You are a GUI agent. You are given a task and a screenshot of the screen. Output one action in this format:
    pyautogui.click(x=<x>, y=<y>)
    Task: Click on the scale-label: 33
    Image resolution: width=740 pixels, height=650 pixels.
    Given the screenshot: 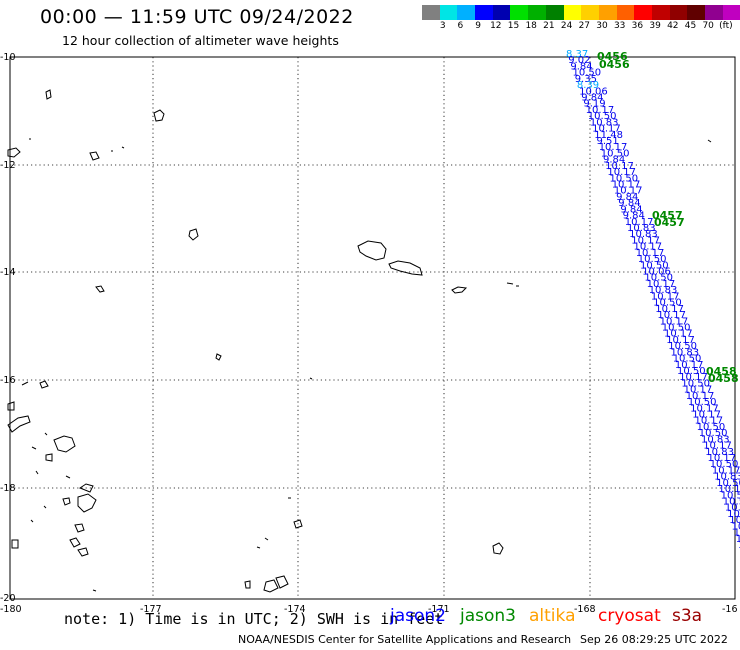 What is the action you would take?
    pyautogui.click(x=619, y=26)
    